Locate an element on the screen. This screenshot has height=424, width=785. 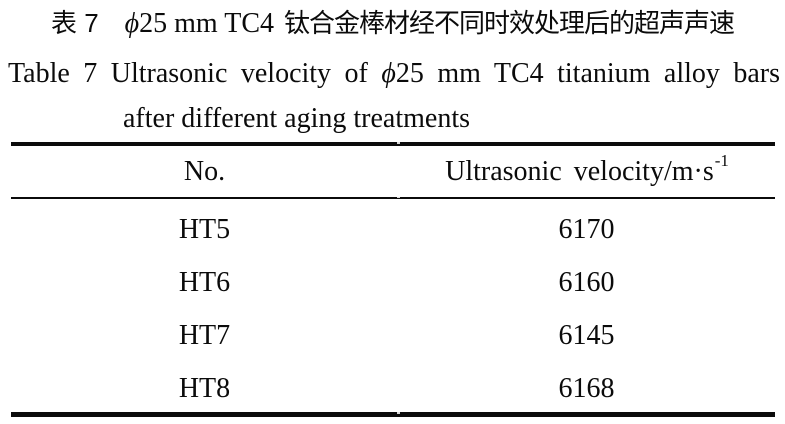
table-bottom-rule is located at coordinates (393, 414).